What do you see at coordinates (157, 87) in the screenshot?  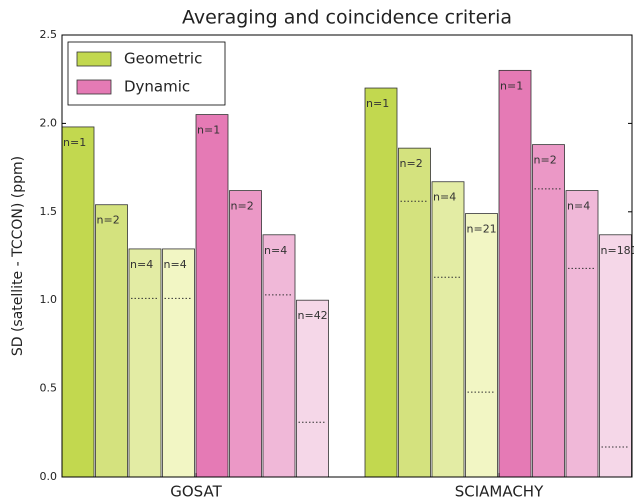 I see `legend-label: Dynamic` at bounding box center [157, 87].